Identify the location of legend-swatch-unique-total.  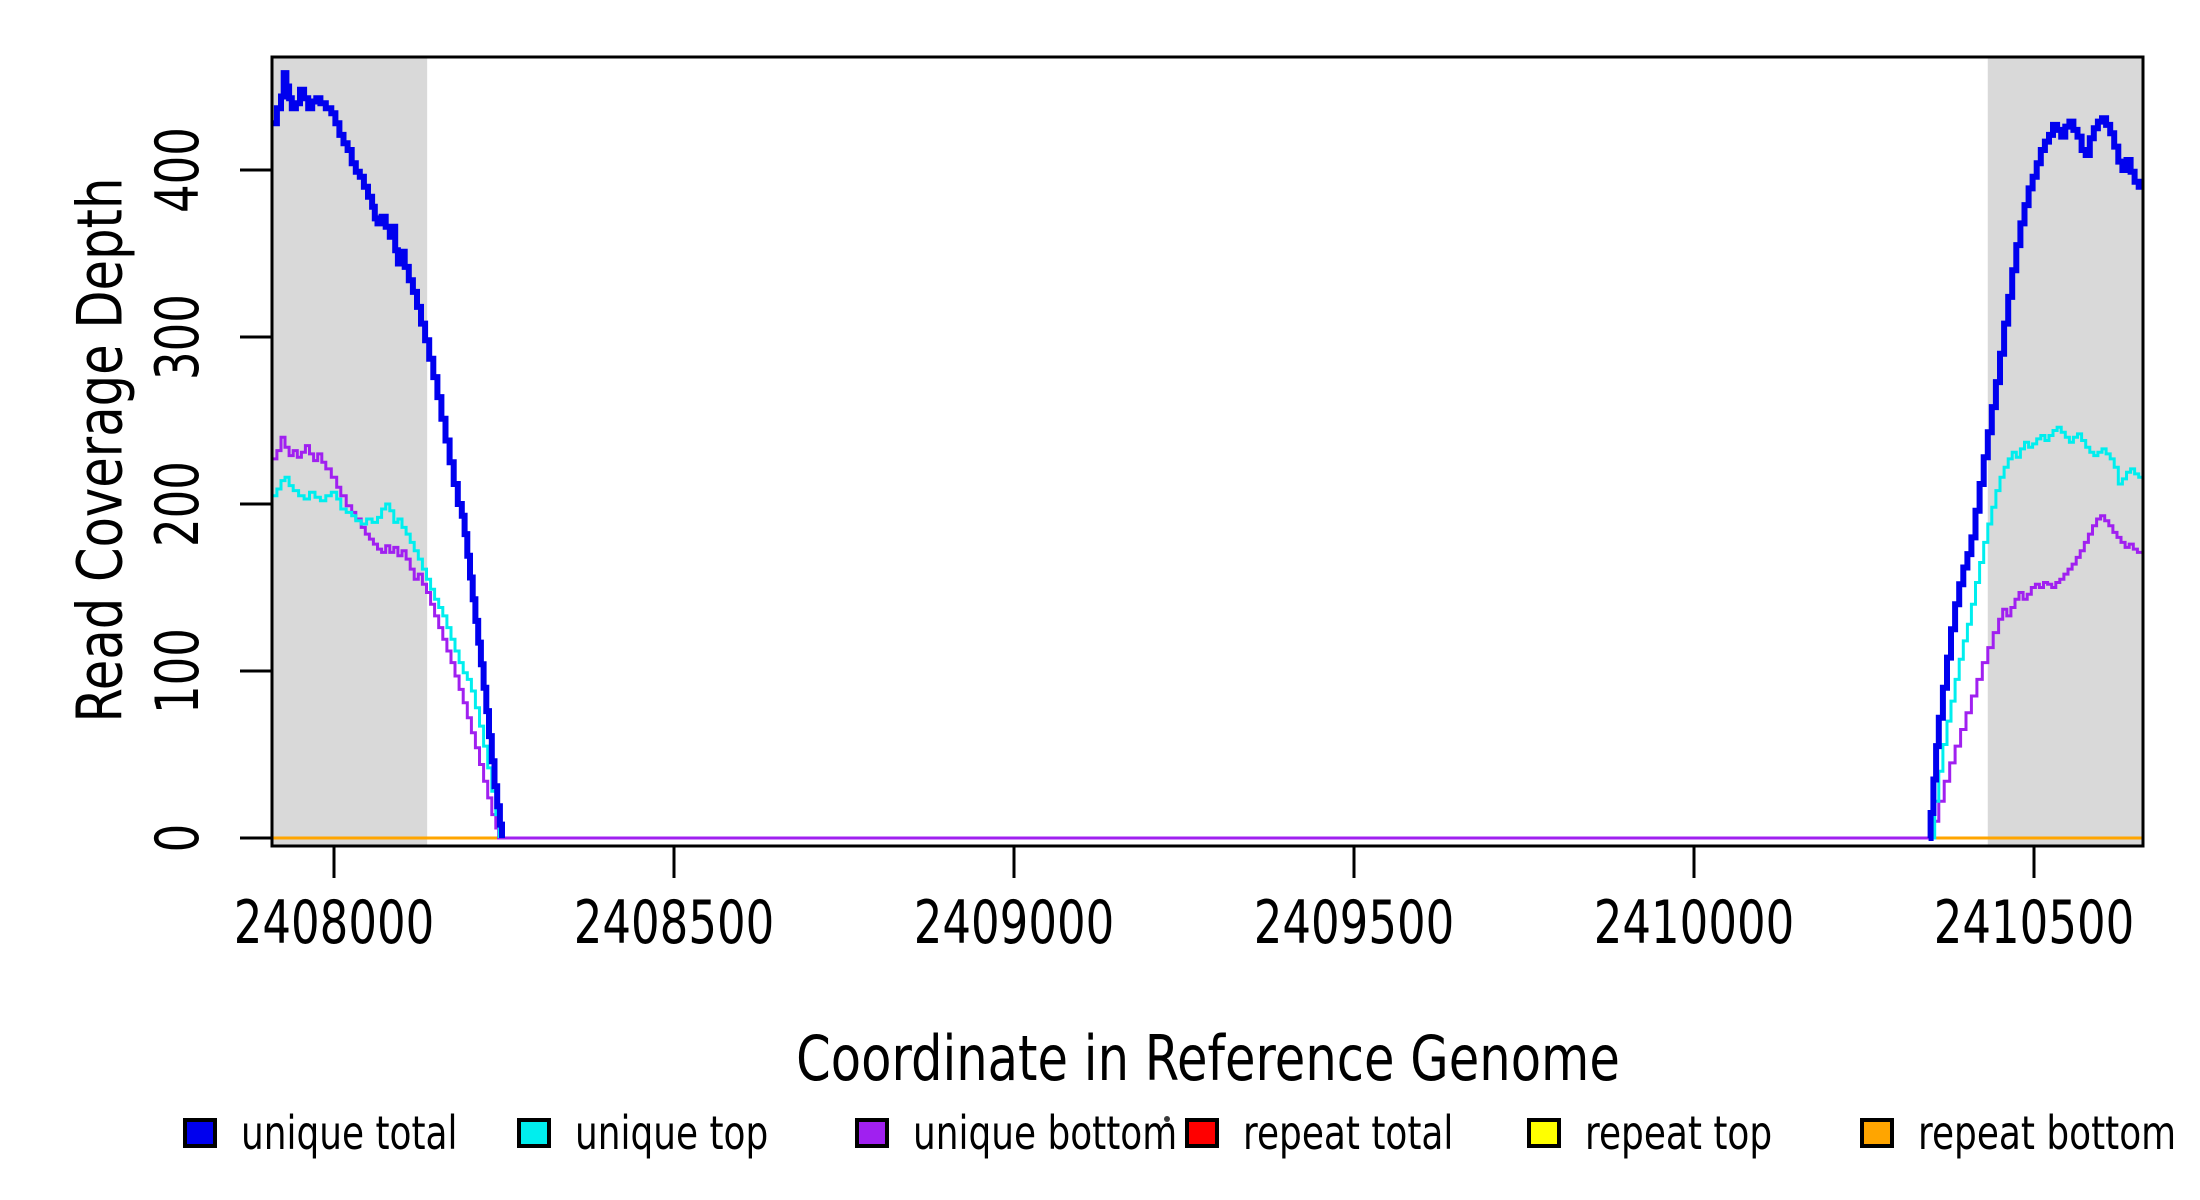
(200, 1133).